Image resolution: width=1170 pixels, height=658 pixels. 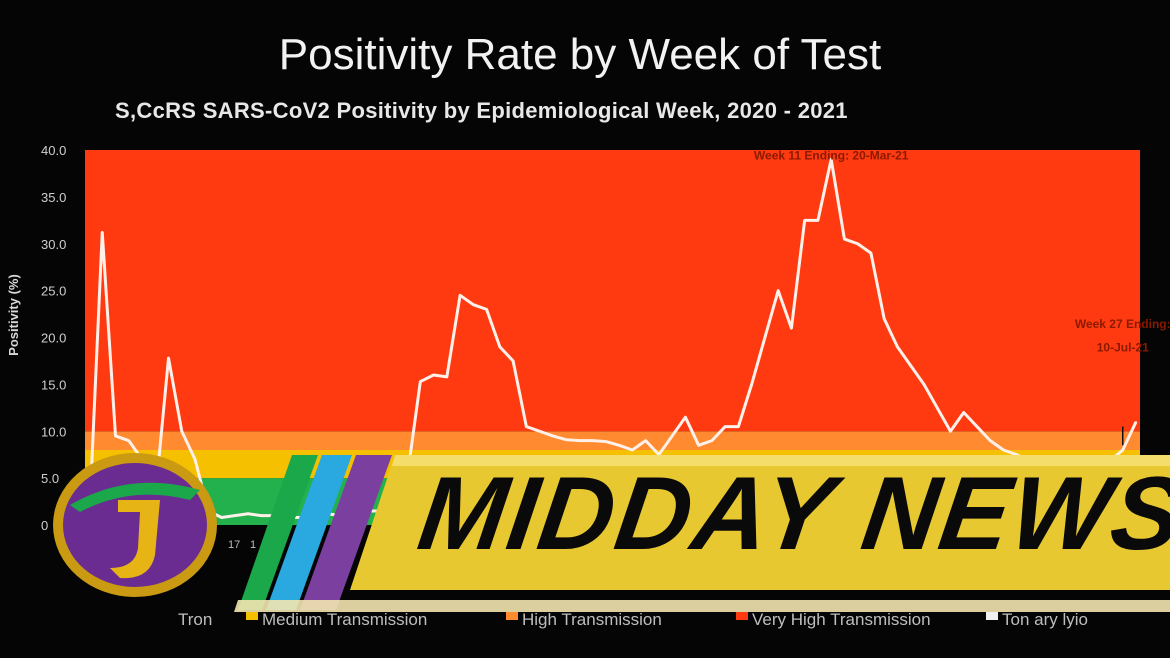 What do you see at coordinates (253, 545) in the screenshot?
I see `x-tick-label: 1` at bounding box center [253, 545].